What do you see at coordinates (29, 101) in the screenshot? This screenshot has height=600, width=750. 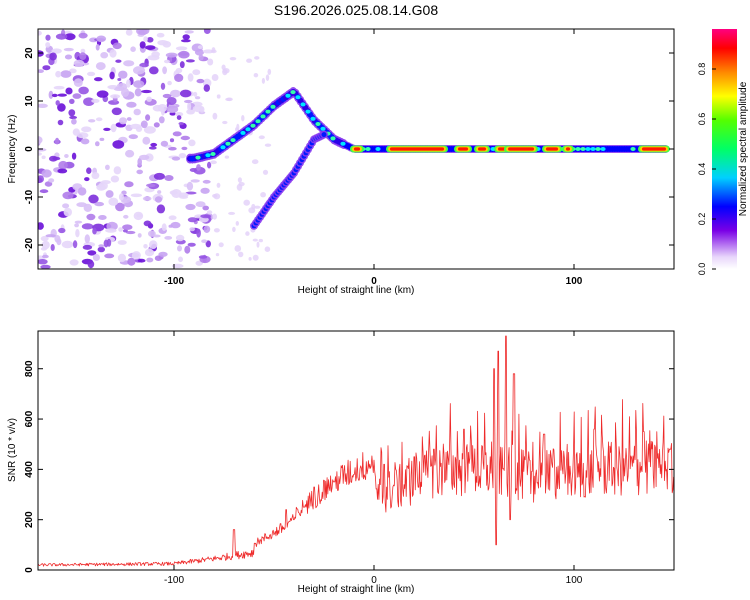 I see `y-tick-label: 10` at bounding box center [29, 101].